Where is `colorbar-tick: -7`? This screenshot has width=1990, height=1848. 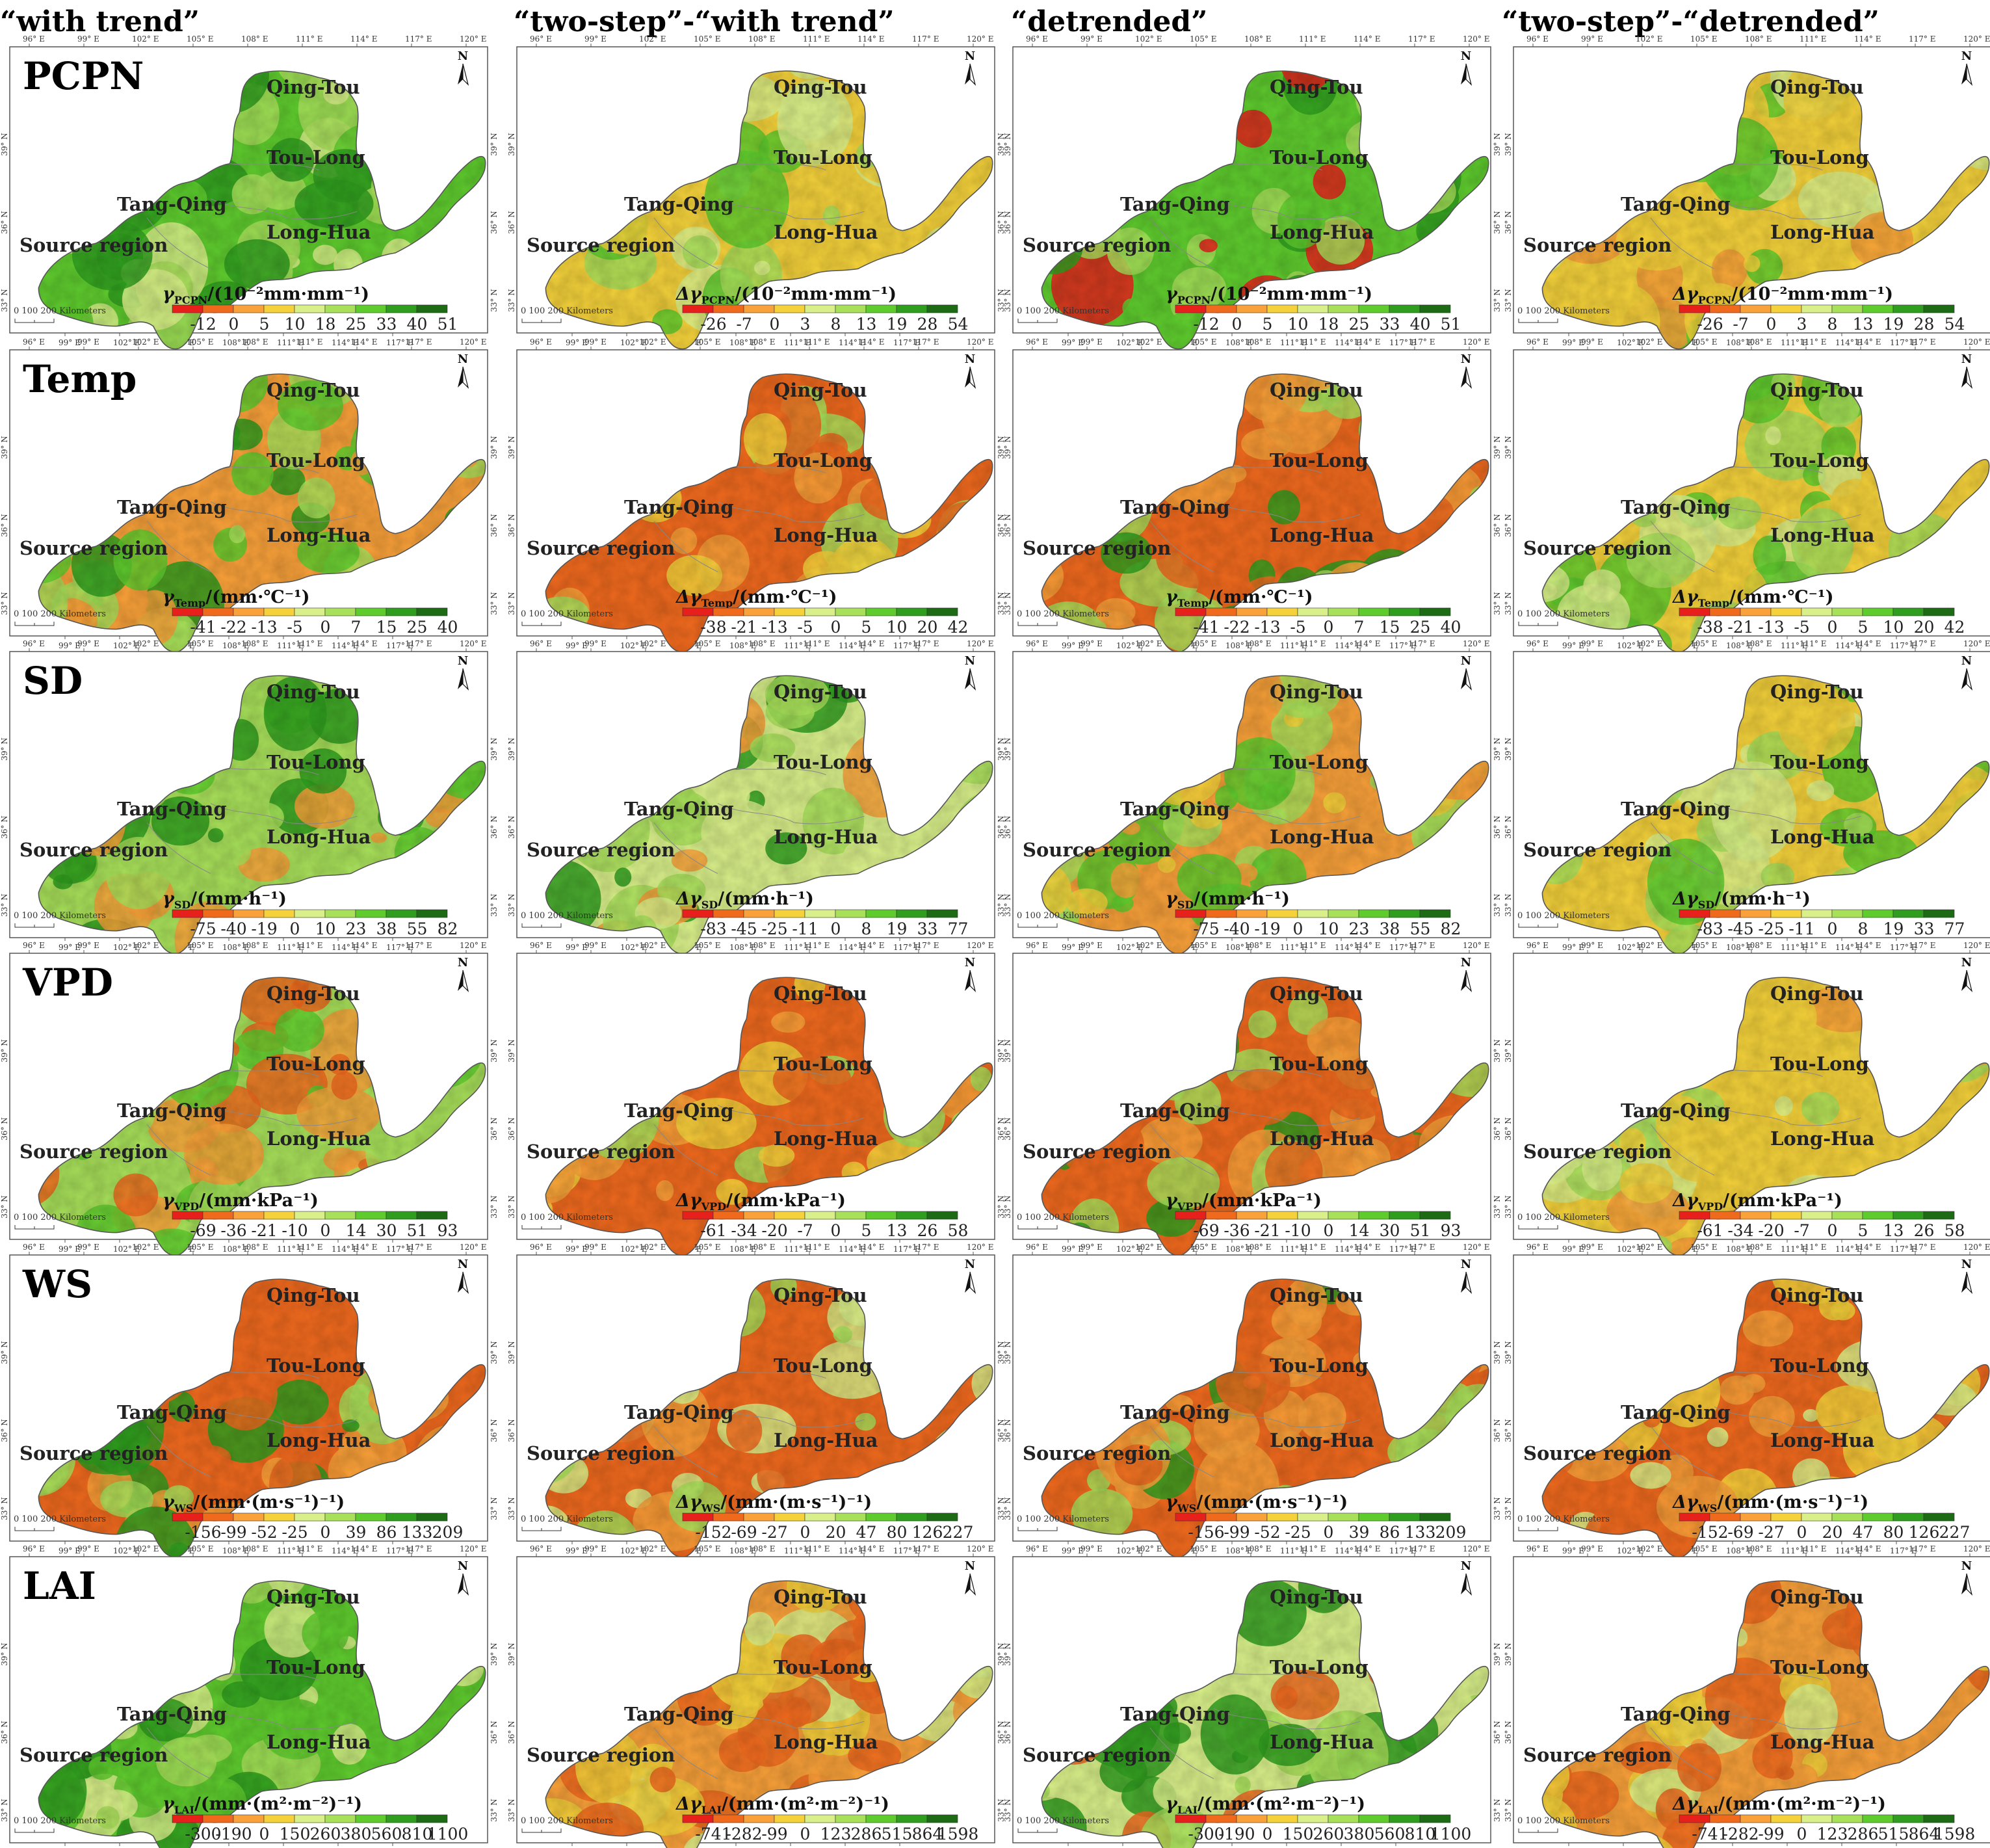 colorbar-tick: -7 is located at coordinates (744, 324).